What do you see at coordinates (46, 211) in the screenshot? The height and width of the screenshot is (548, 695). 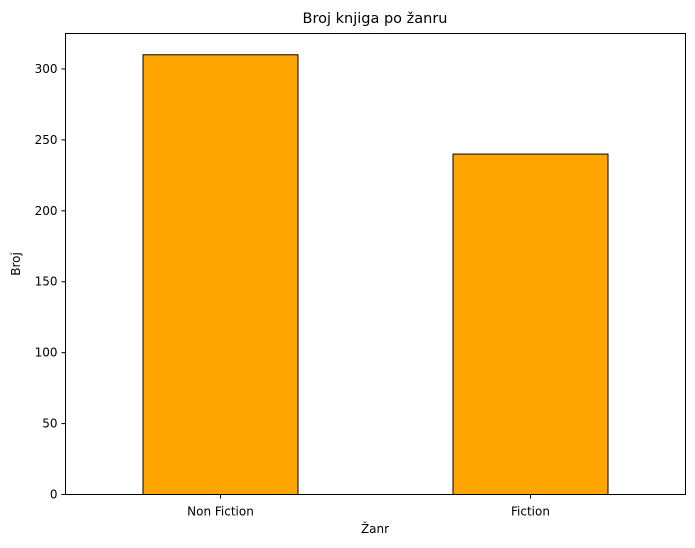 I see `y-tick-label: 200` at bounding box center [46, 211].